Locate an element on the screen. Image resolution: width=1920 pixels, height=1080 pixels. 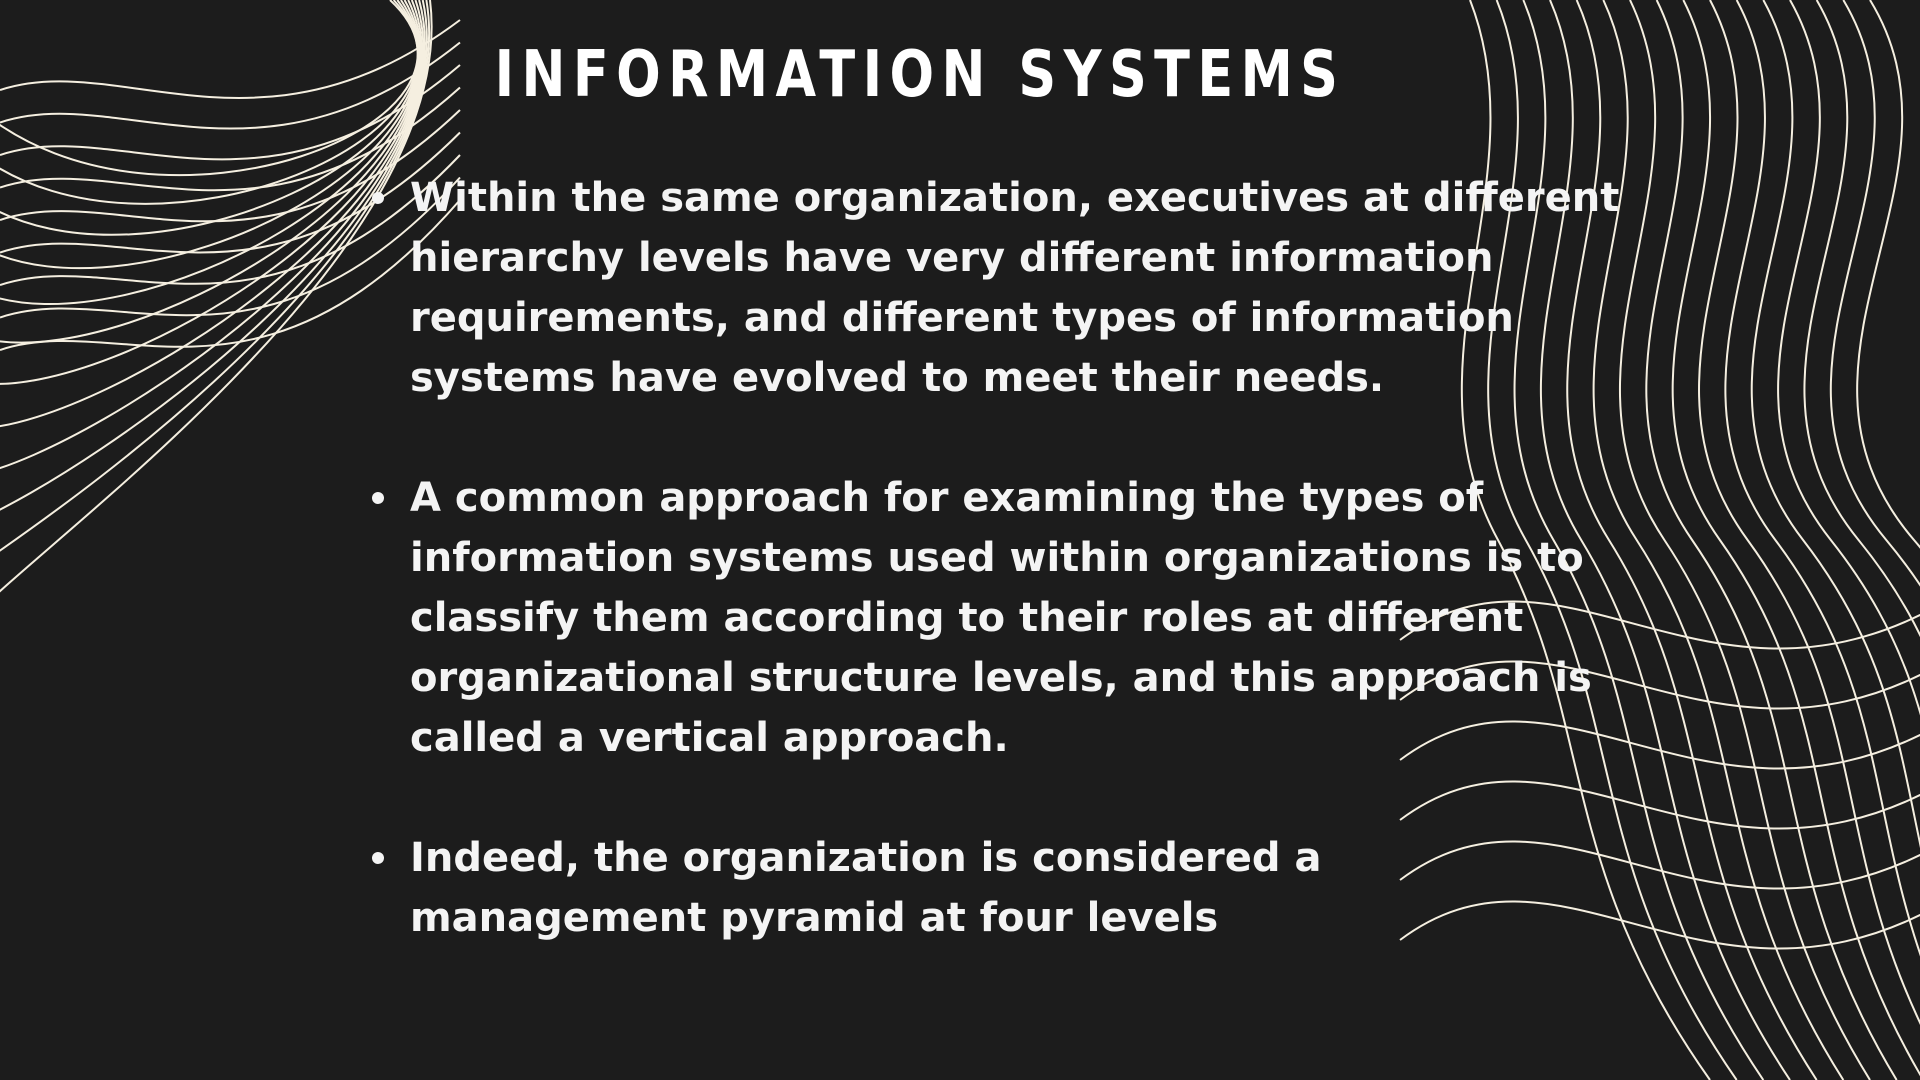
slide-title: INFORMATION SYSTEMS is located at coordinates (920, 75).